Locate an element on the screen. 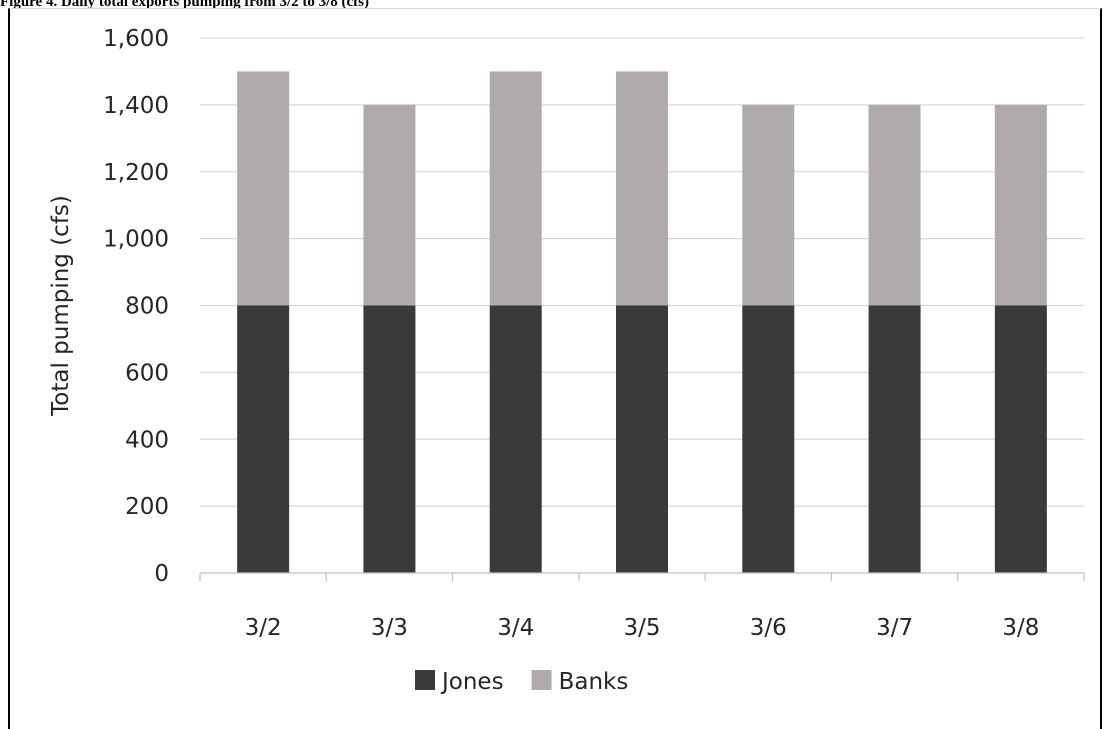 The image size is (1104, 729). y-tick-label: 200 is located at coordinates (147, 507).